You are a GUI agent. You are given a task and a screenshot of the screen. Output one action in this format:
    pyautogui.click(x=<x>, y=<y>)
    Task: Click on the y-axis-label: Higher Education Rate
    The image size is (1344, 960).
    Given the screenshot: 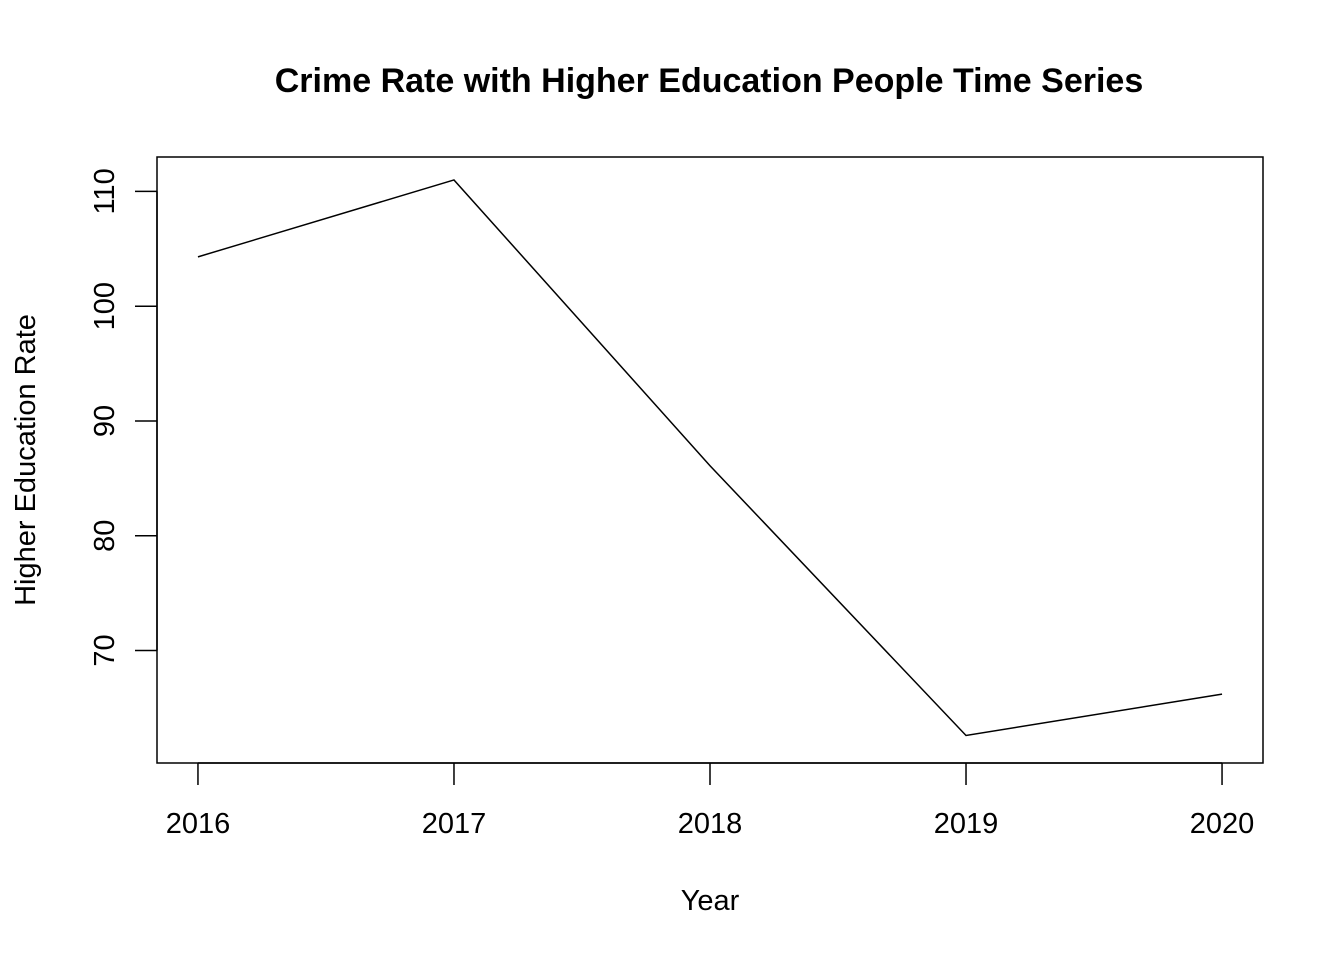 What is the action you would take?
    pyautogui.click(x=26, y=460)
    